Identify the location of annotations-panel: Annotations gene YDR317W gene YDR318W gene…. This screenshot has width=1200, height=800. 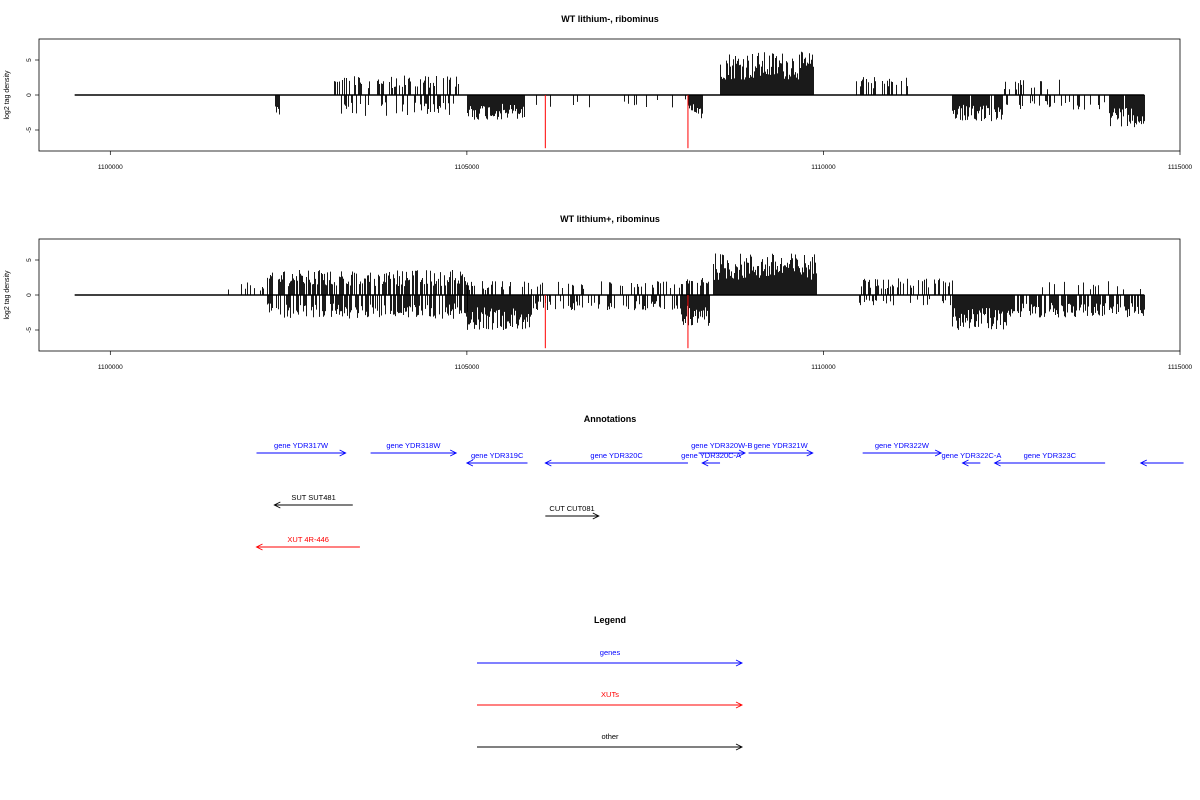
(719, 482).